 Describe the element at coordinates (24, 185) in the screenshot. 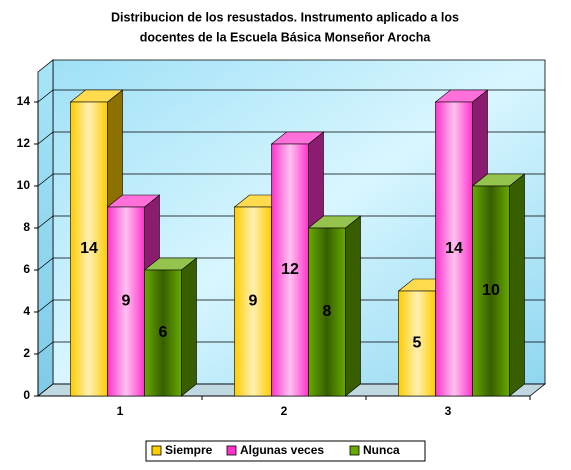

I see `y-tick-label: 10` at that location.